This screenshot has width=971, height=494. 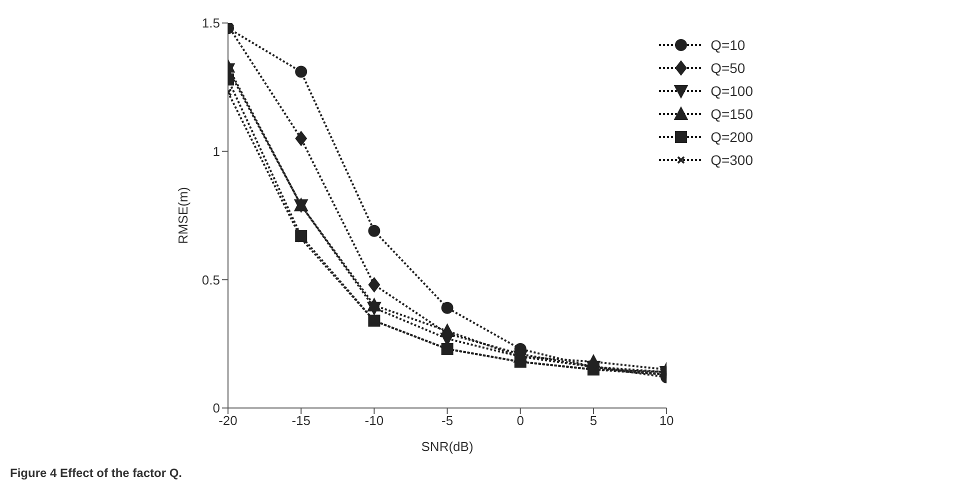 What do you see at coordinates (728, 68) in the screenshot?
I see `legend-label: Q=50` at bounding box center [728, 68].